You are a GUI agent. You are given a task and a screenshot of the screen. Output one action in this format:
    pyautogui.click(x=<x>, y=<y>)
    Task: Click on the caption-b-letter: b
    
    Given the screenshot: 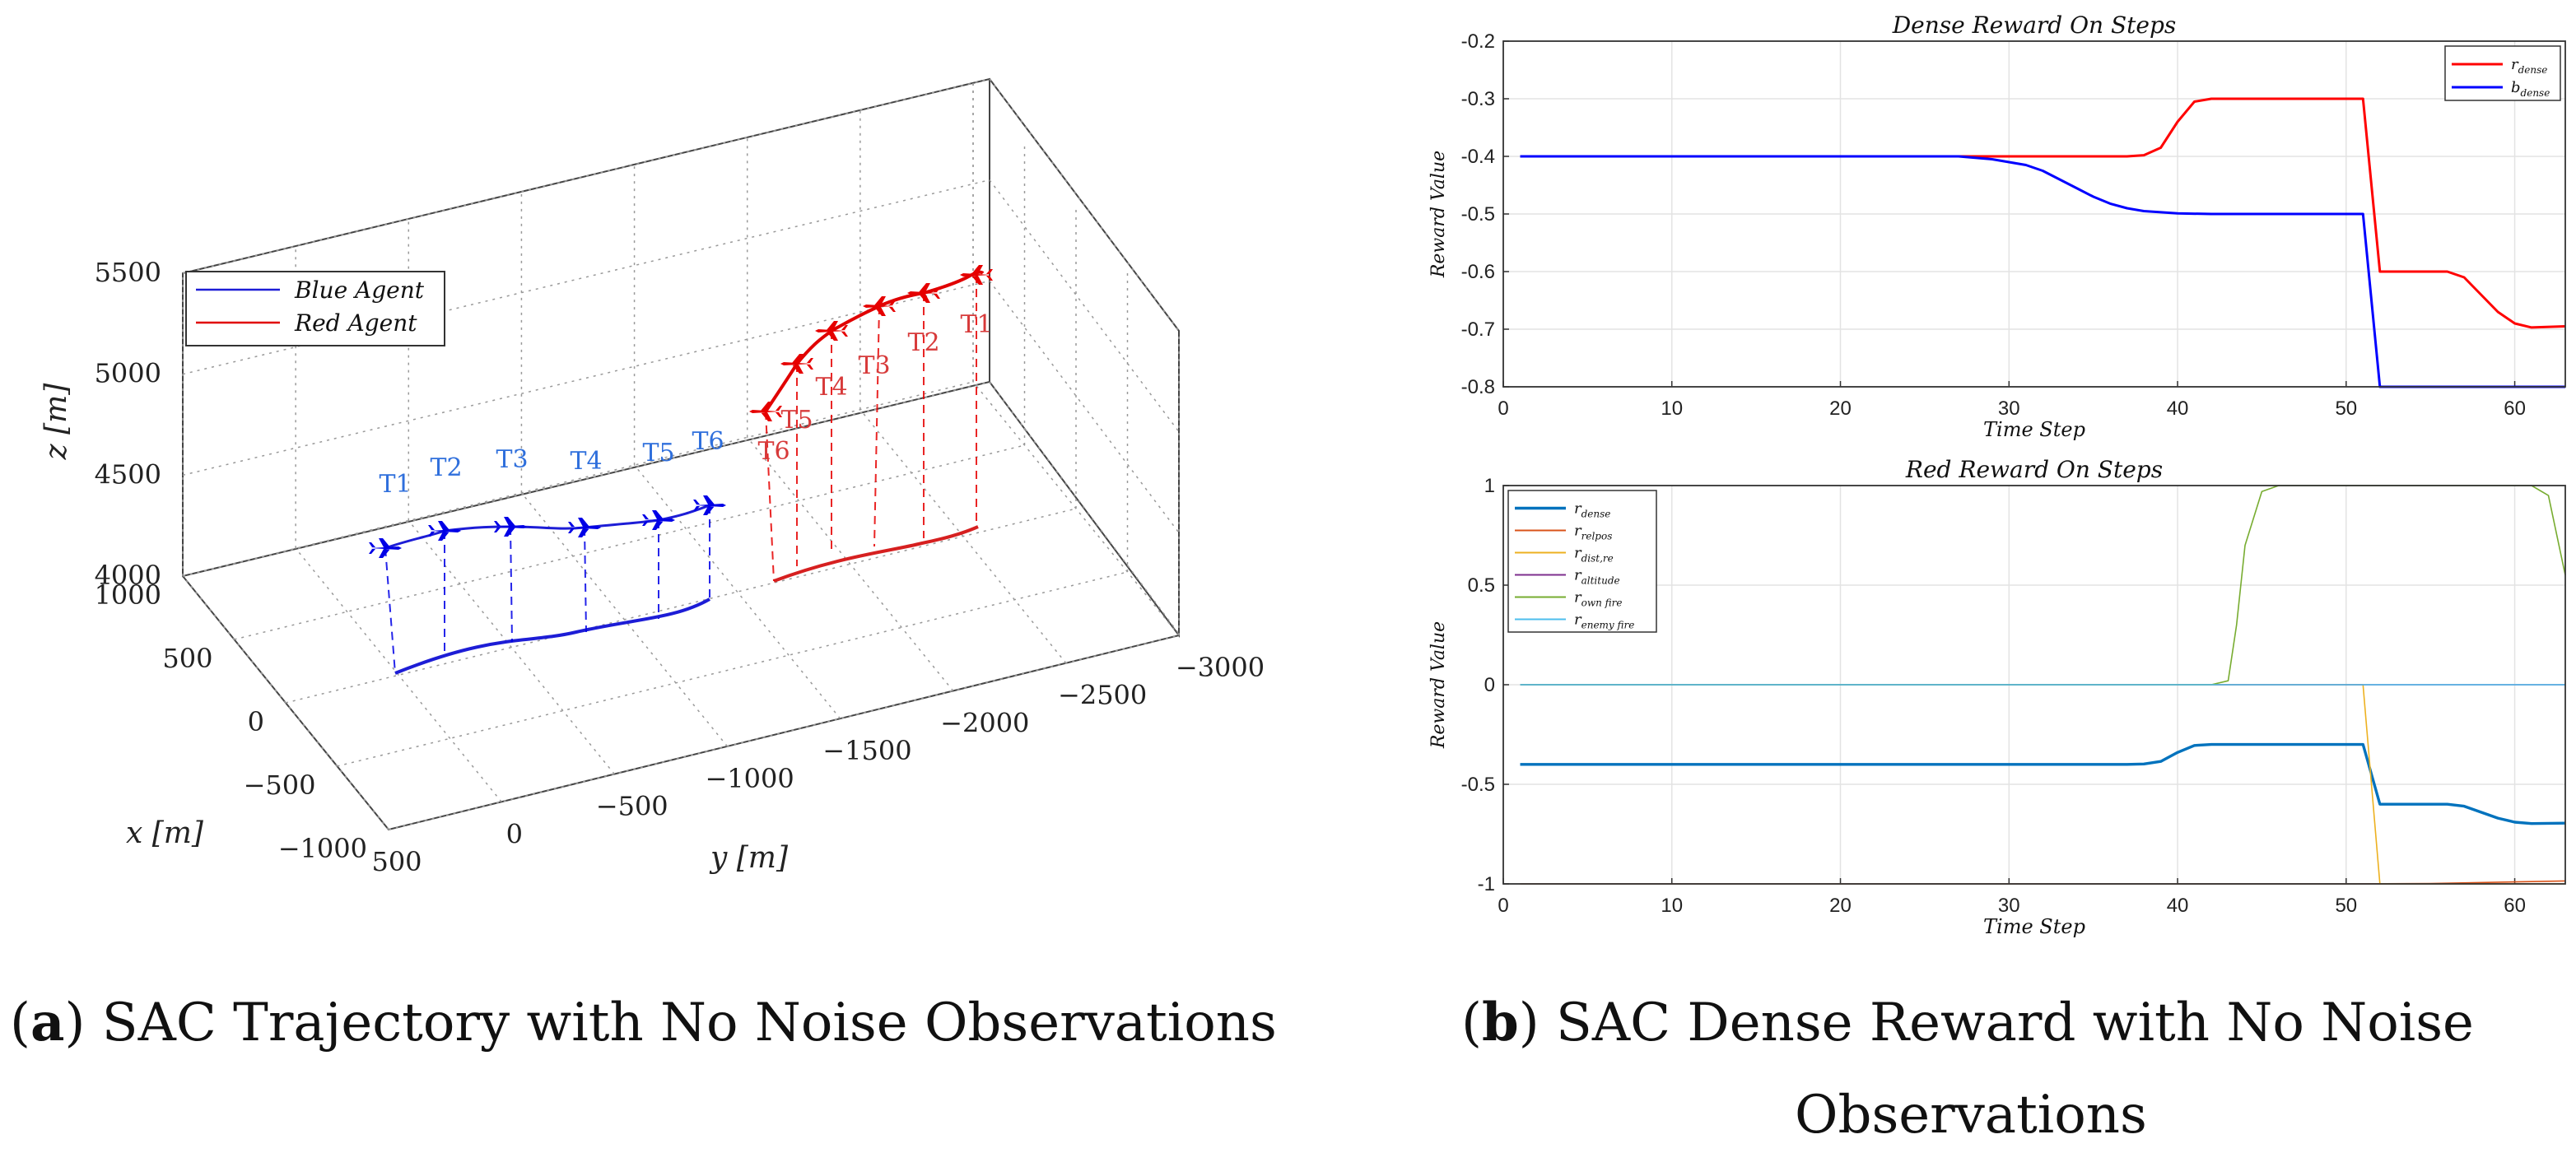 What is the action you would take?
    pyautogui.click(x=1500, y=1022)
    